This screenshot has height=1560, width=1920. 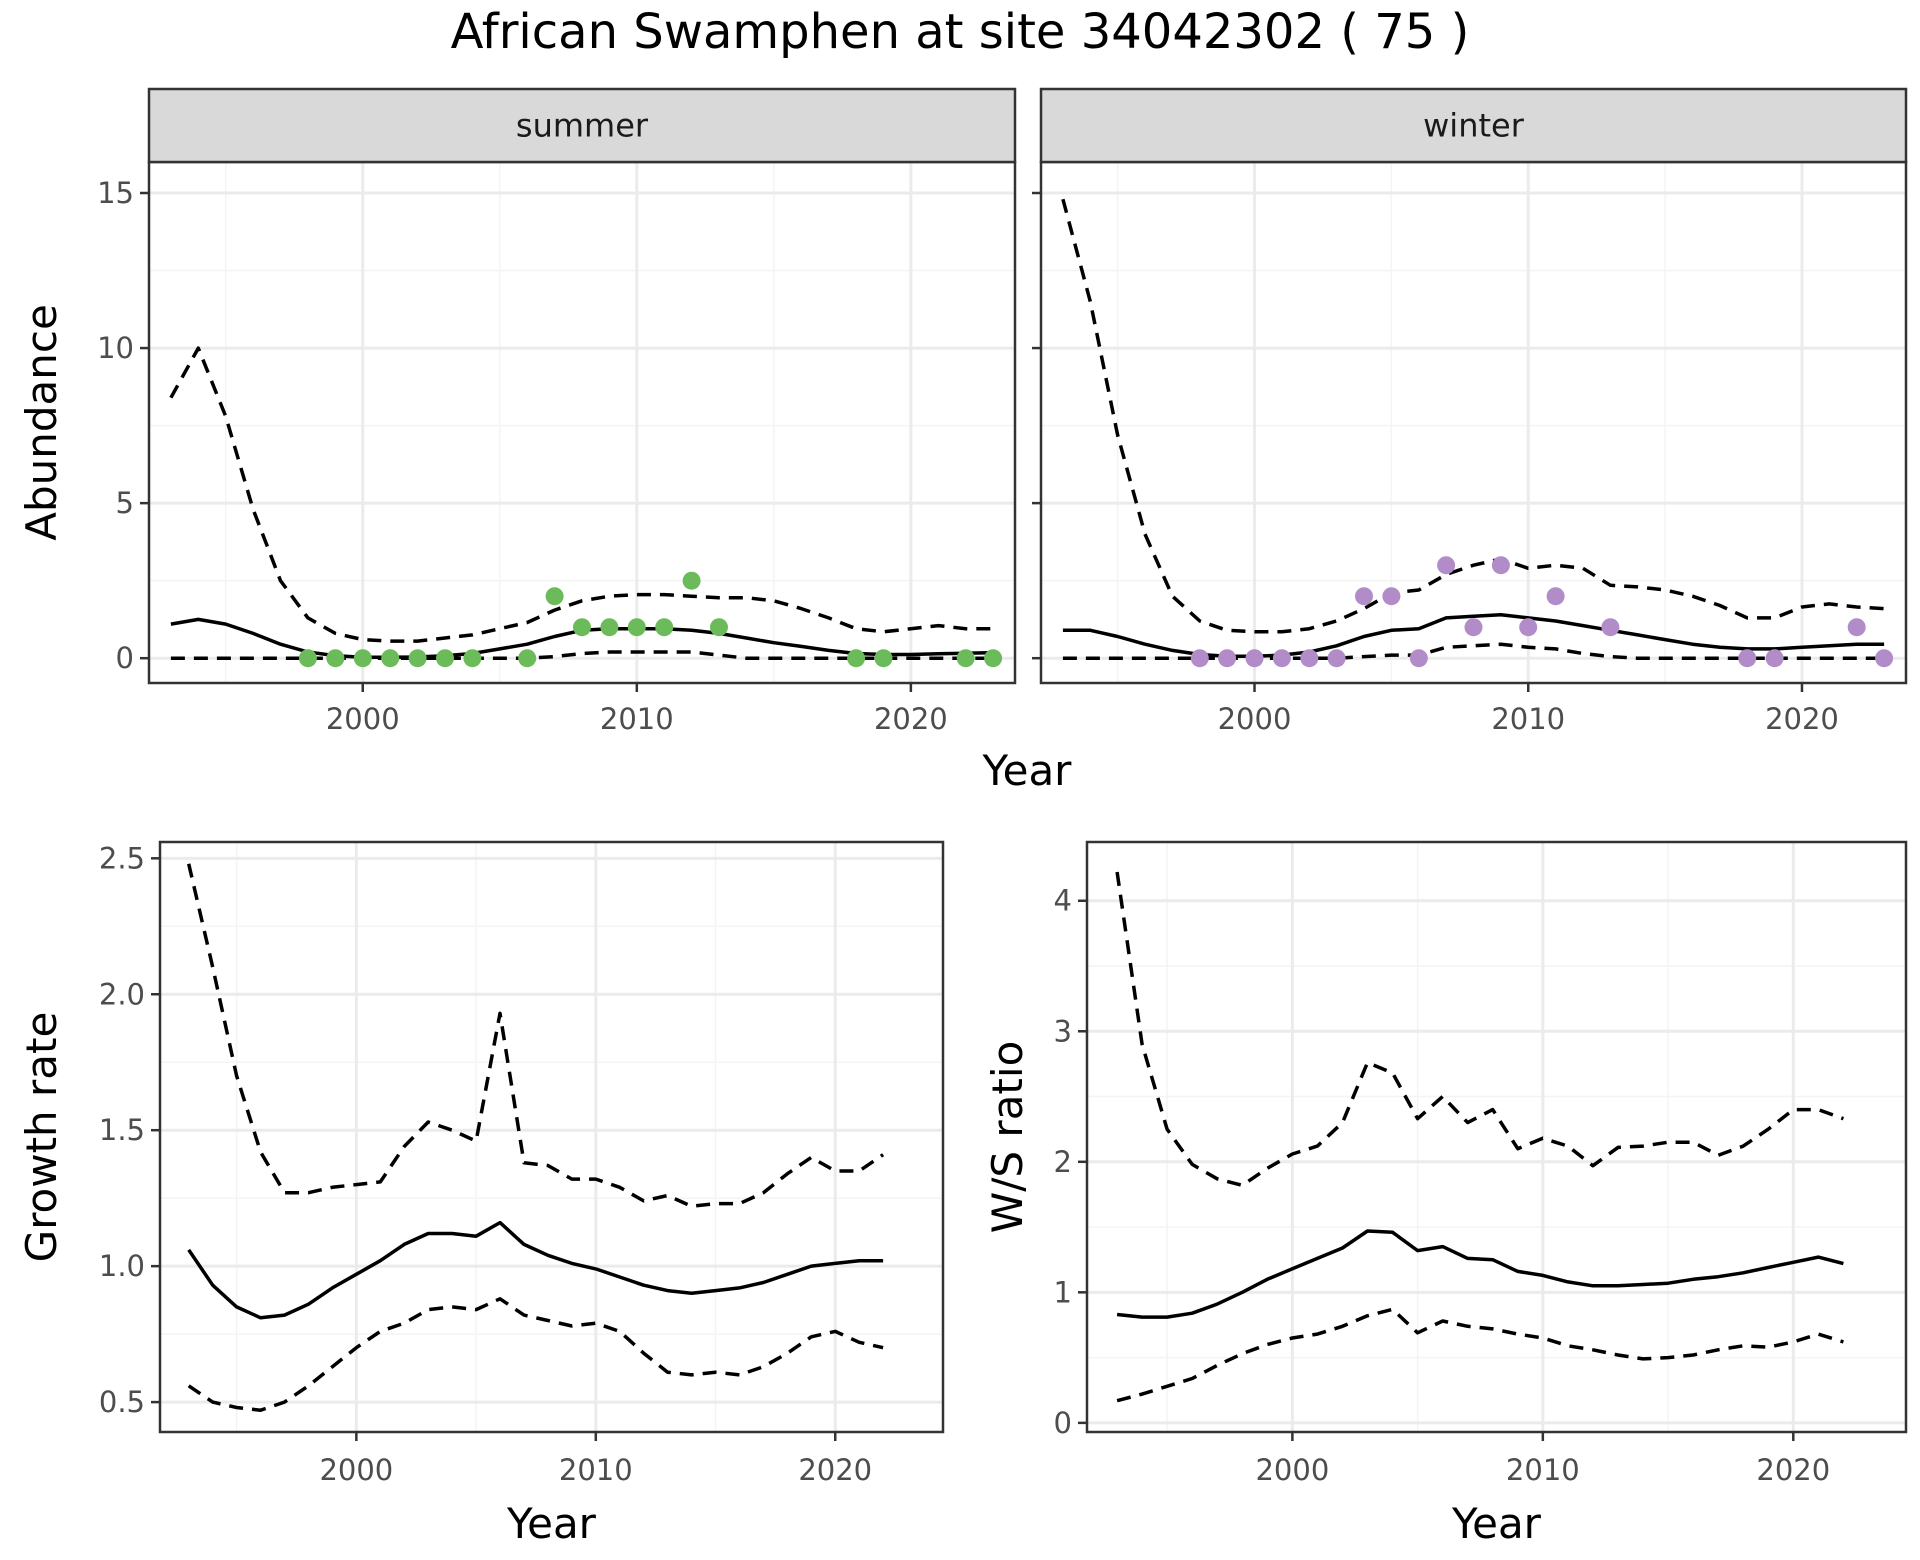 What do you see at coordinates (1480, 1274) in the screenshot?
I see `ws_ratio-mean-line` at bounding box center [1480, 1274].